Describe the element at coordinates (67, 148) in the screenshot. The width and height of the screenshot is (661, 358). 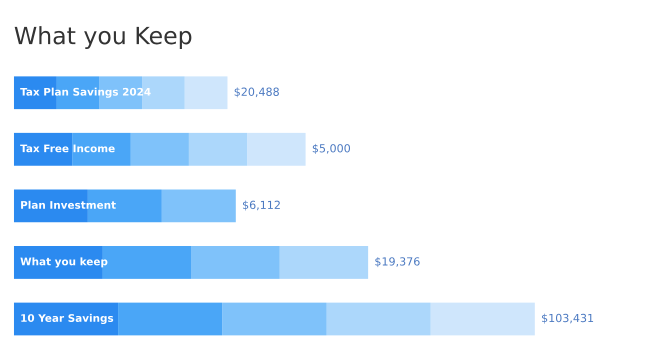
I see `y-tick-label: Tax Free Income` at that location.